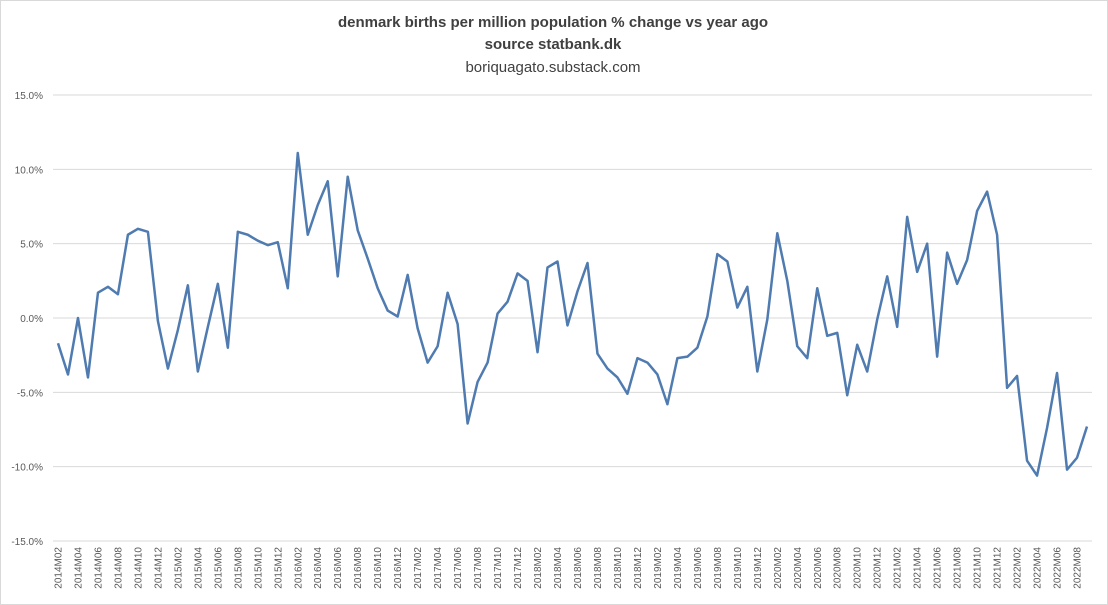 The height and width of the screenshot is (605, 1108). What do you see at coordinates (30, 393) in the screenshot?
I see `y-tick-label: -5.0%` at bounding box center [30, 393].